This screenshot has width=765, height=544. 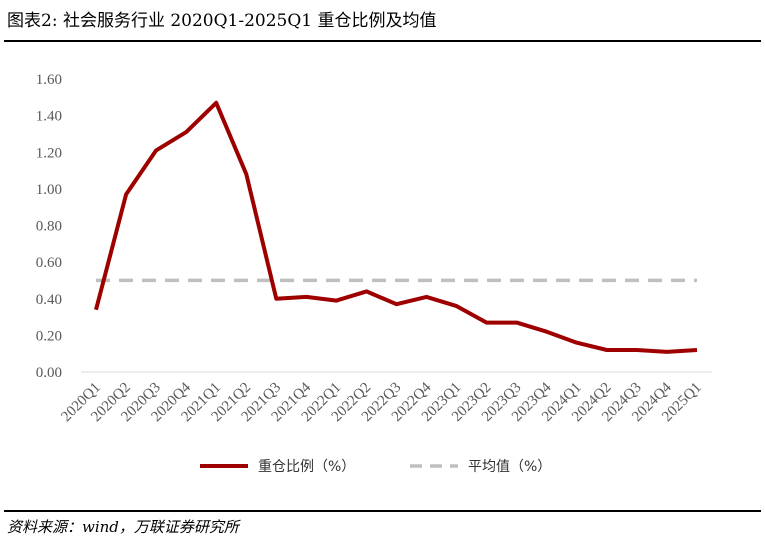 What do you see at coordinates (49, 336) in the screenshot?
I see `y-tick-label: 0.20` at bounding box center [49, 336].